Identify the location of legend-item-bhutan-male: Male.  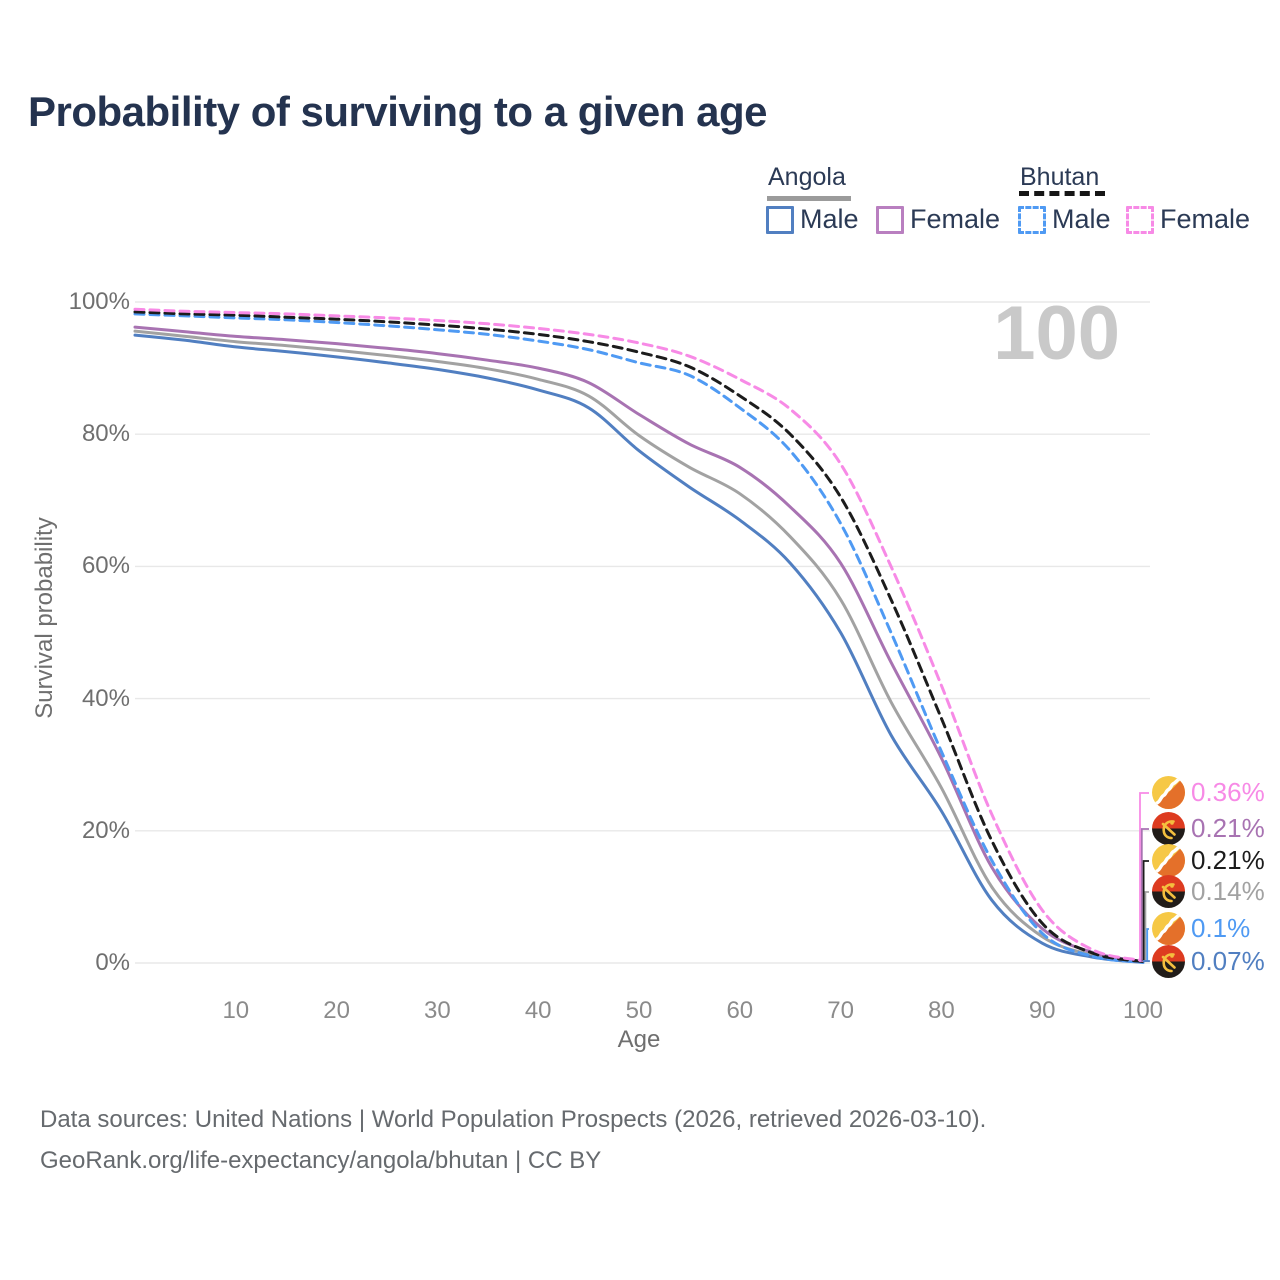
(1064, 219).